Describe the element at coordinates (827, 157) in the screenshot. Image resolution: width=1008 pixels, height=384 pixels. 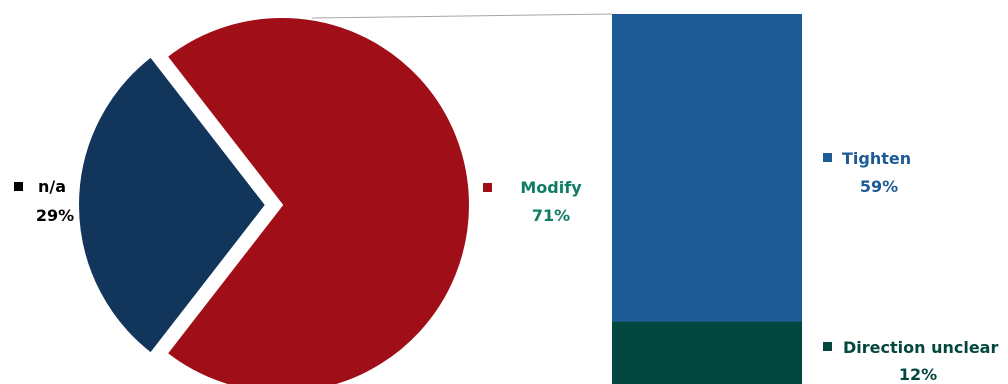
I see `legend-swatch-tighten` at that location.